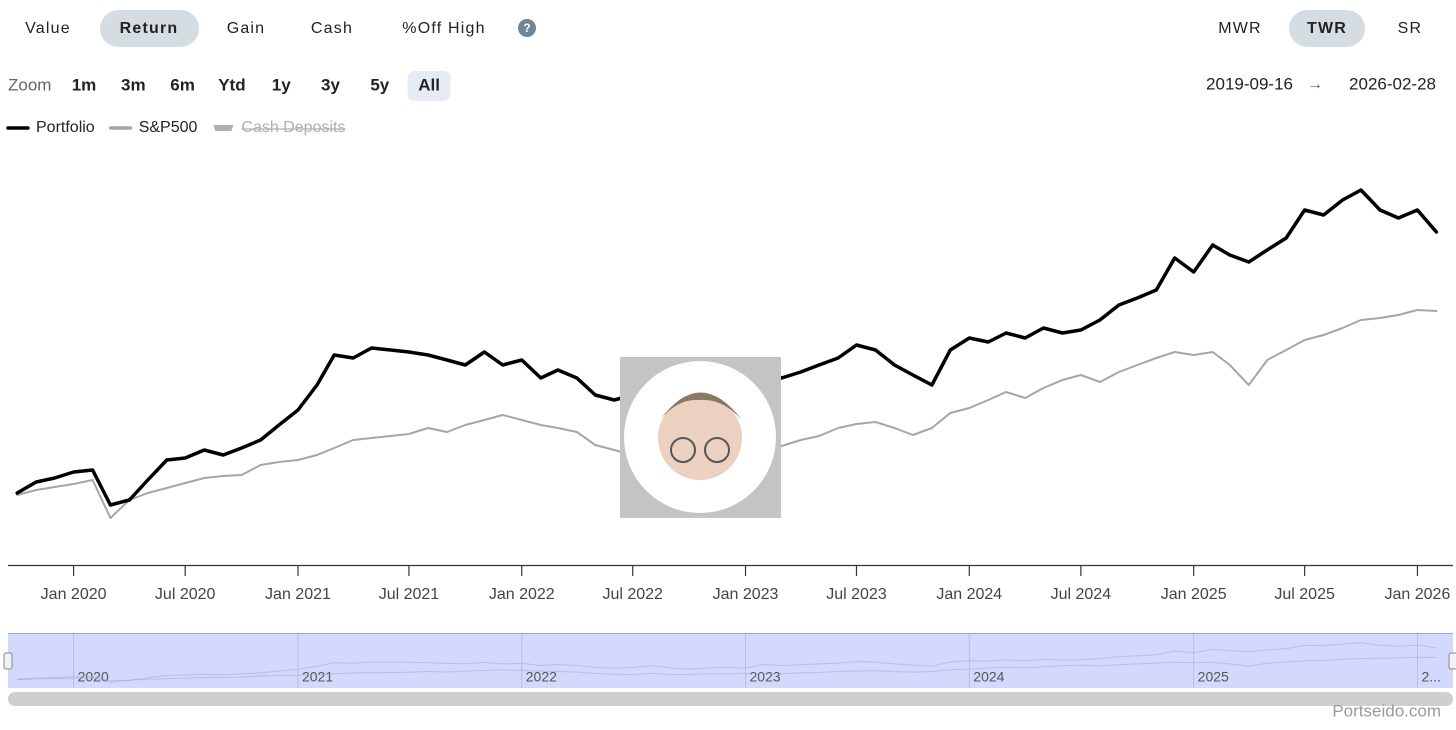  What do you see at coordinates (332, 28) in the screenshot?
I see `tab: Cash` at bounding box center [332, 28].